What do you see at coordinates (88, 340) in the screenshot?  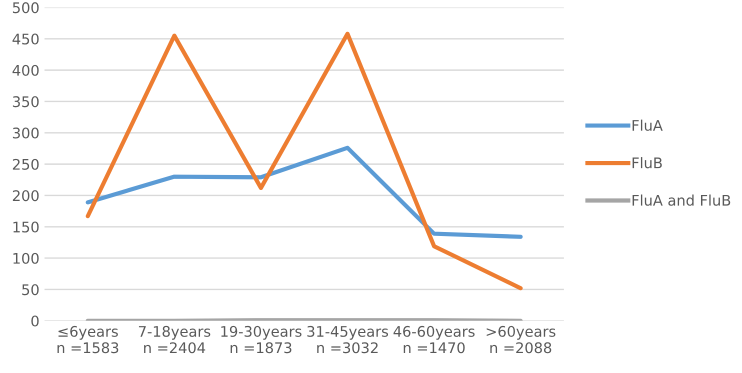 I see `x-tick-label: ≤6years n =1583` at bounding box center [88, 340].